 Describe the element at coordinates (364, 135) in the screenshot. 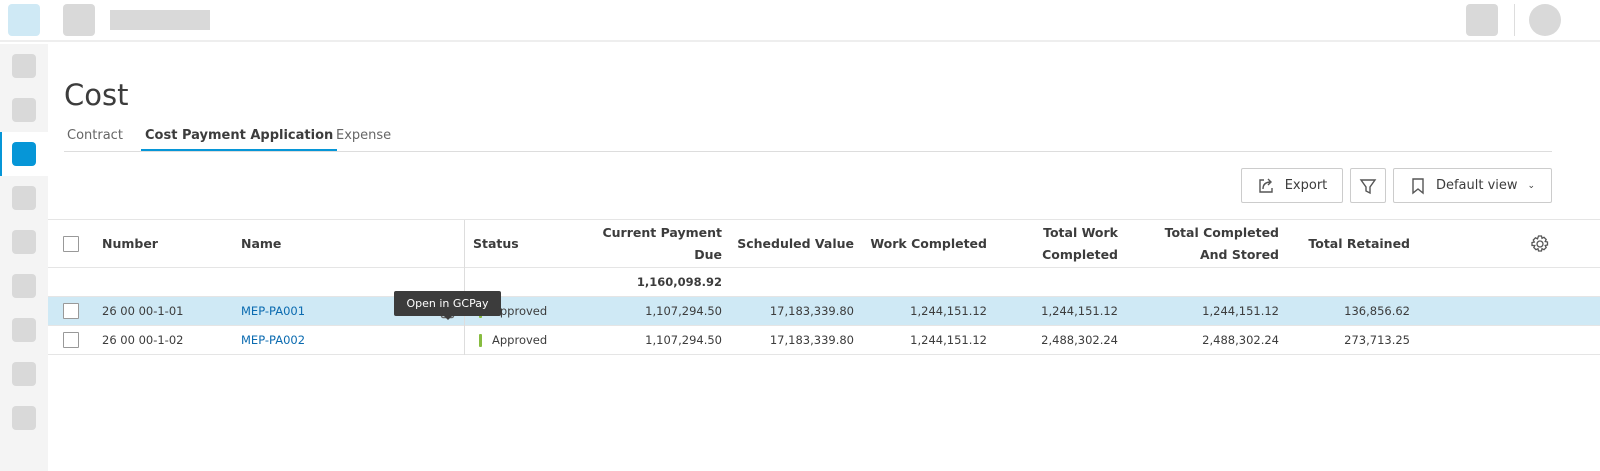

I see `tab-expense: Expense` at that location.